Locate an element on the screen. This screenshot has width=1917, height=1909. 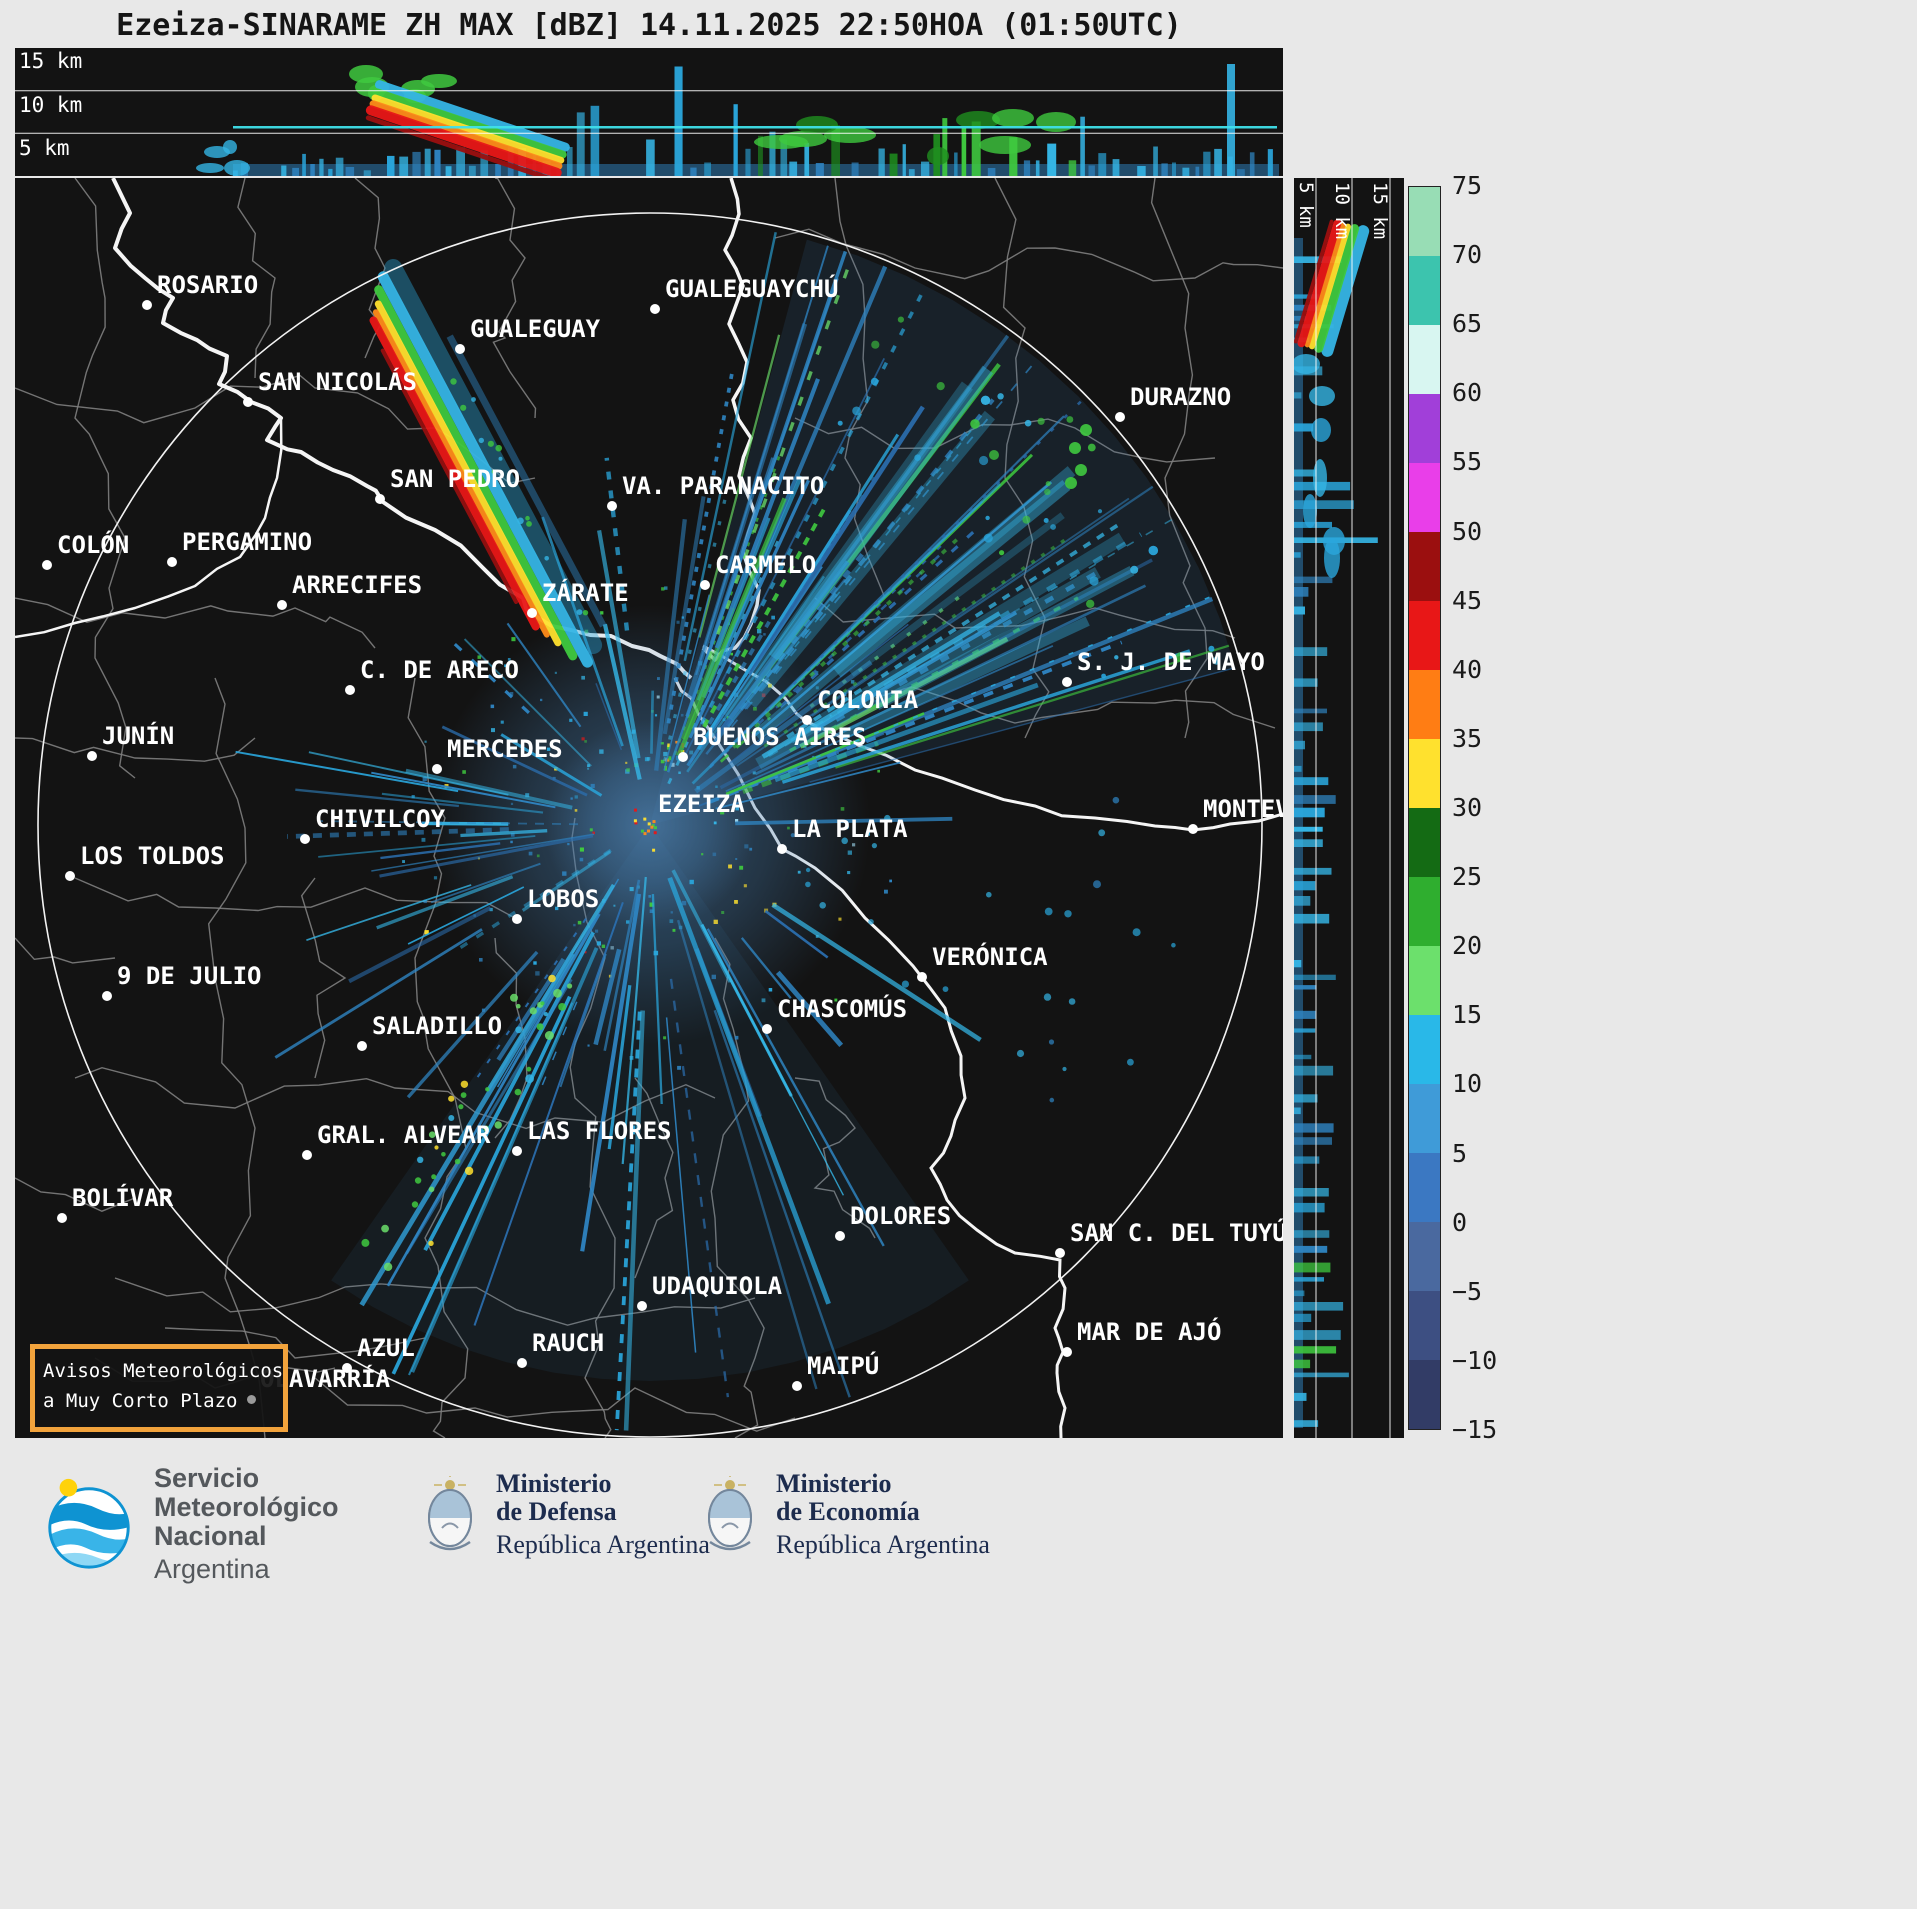
top-cross-section-plot is located at coordinates (649, 112).